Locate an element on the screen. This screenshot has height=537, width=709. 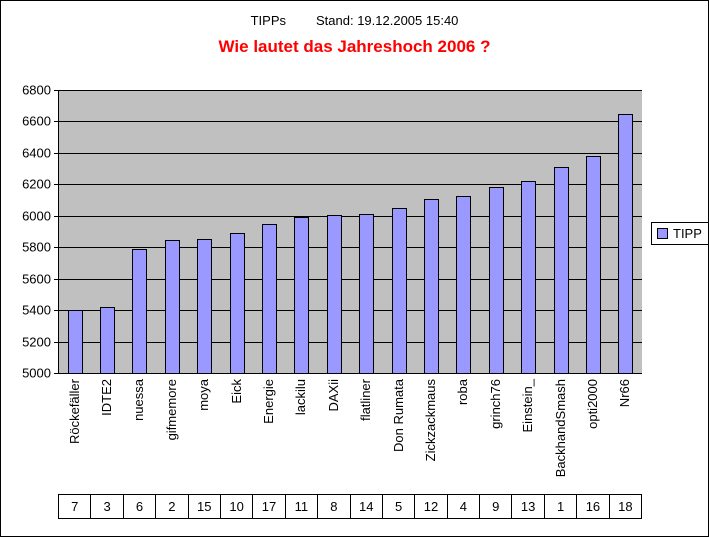
rank-cell: 9 is located at coordinates (495, 506).